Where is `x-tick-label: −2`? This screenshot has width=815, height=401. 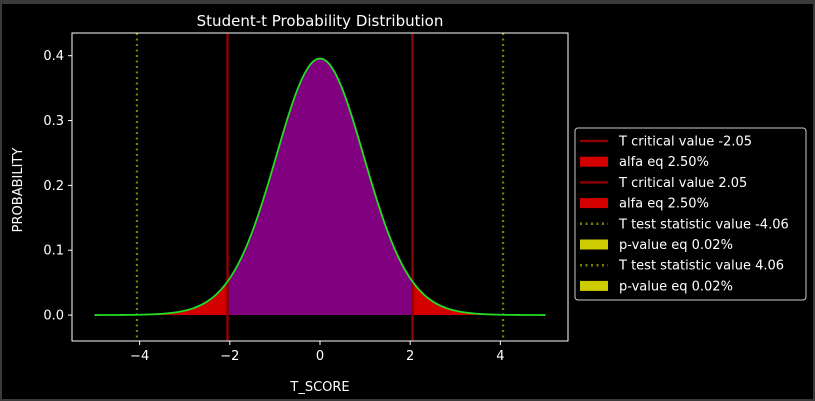 x-tick-label: −2 is located at coordinates (229, 356).